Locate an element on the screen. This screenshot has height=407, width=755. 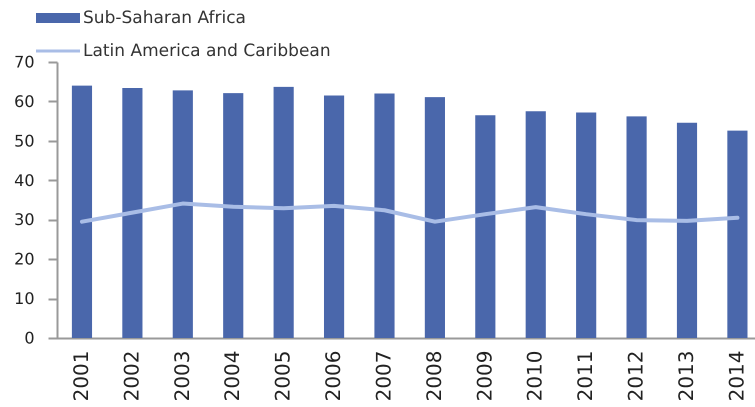
x-tick-label: 2007 is located at coordinates (383, 376).